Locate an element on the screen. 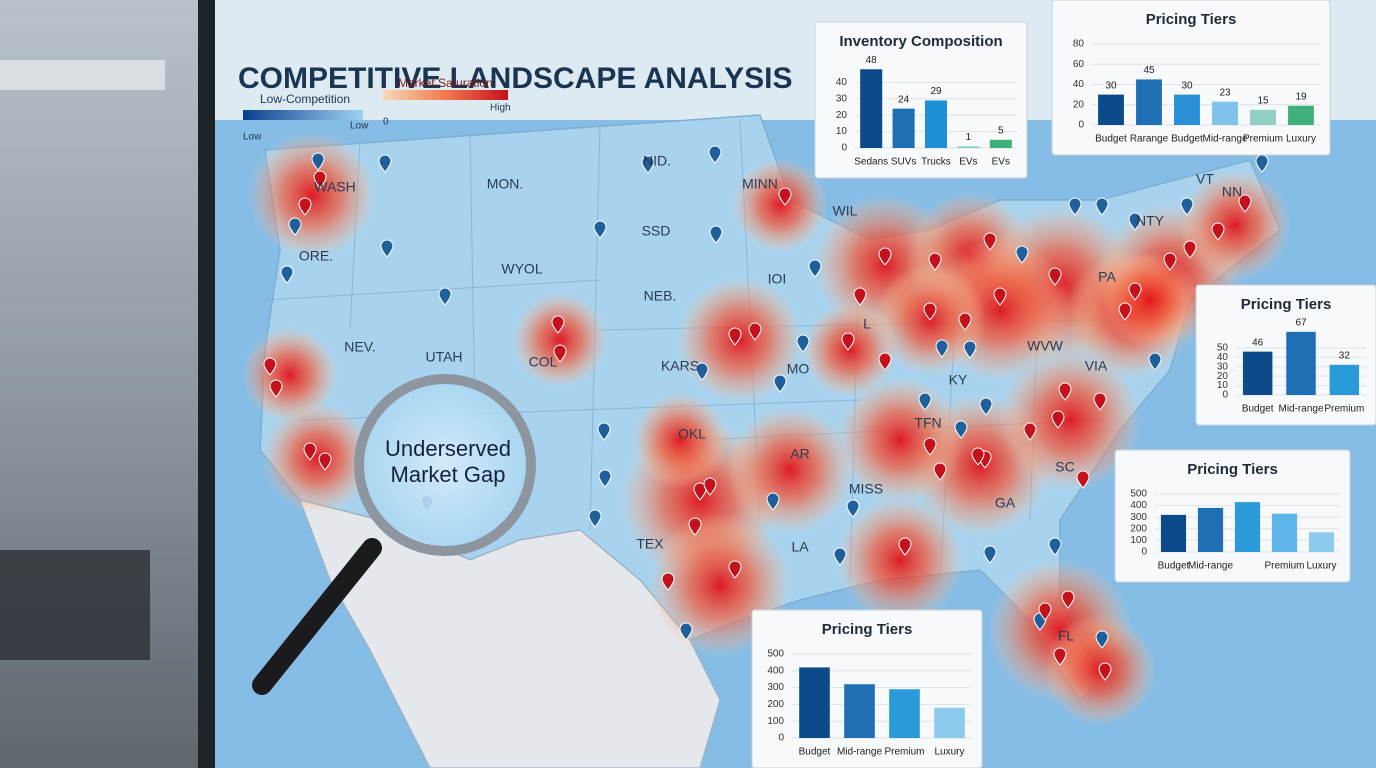 The height and width of the screenshot is (768, 1376). x-tick-label: EVs is located at coordinates (968, 162).